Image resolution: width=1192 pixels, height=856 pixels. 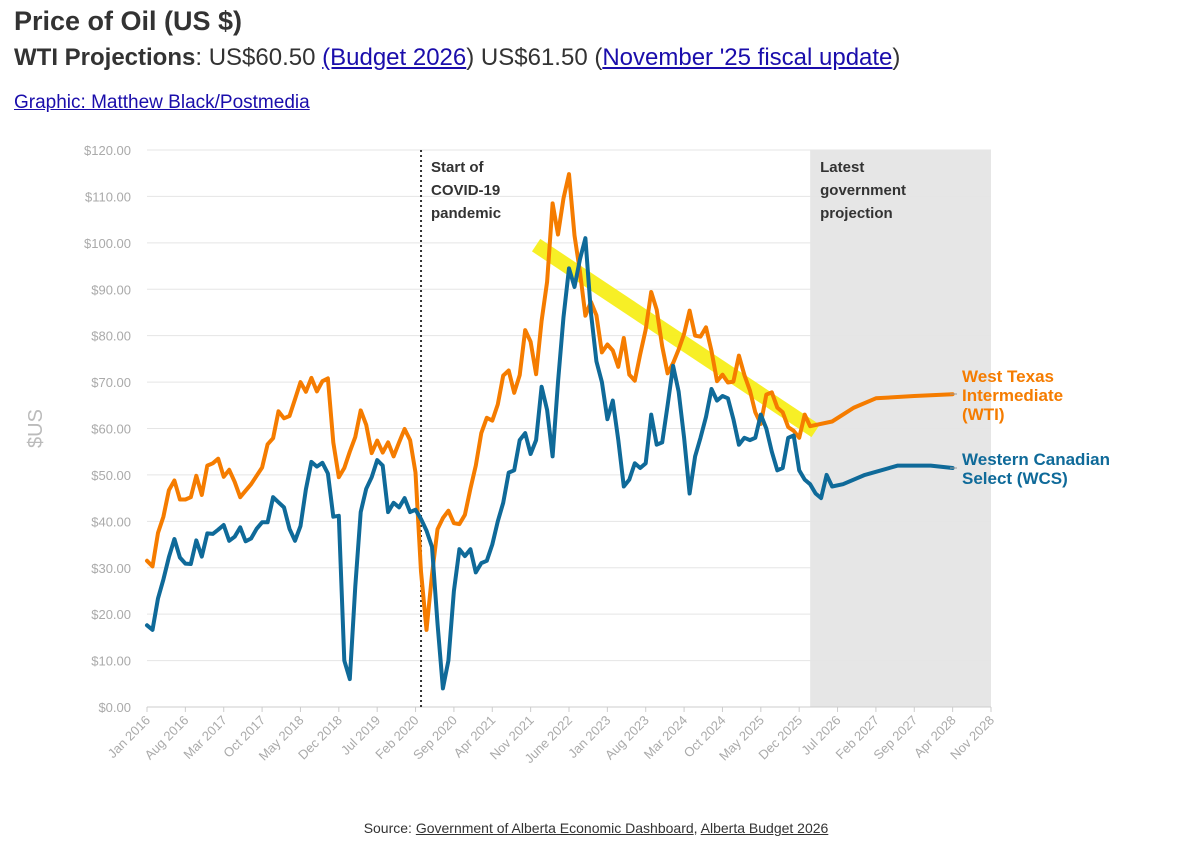 What do you see at coordinates (1008, 376) in the screenshot?
I see `series-label-line: West Texas` at bounding box center [1008, 376].